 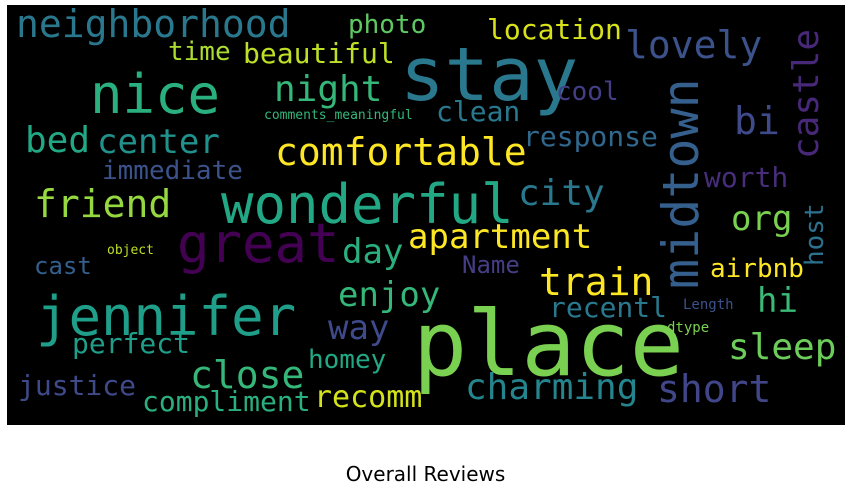 What do you see at coordinates (199, 52) in the screenshot?
I see `word-time: time` at bounding box center [199, 52].